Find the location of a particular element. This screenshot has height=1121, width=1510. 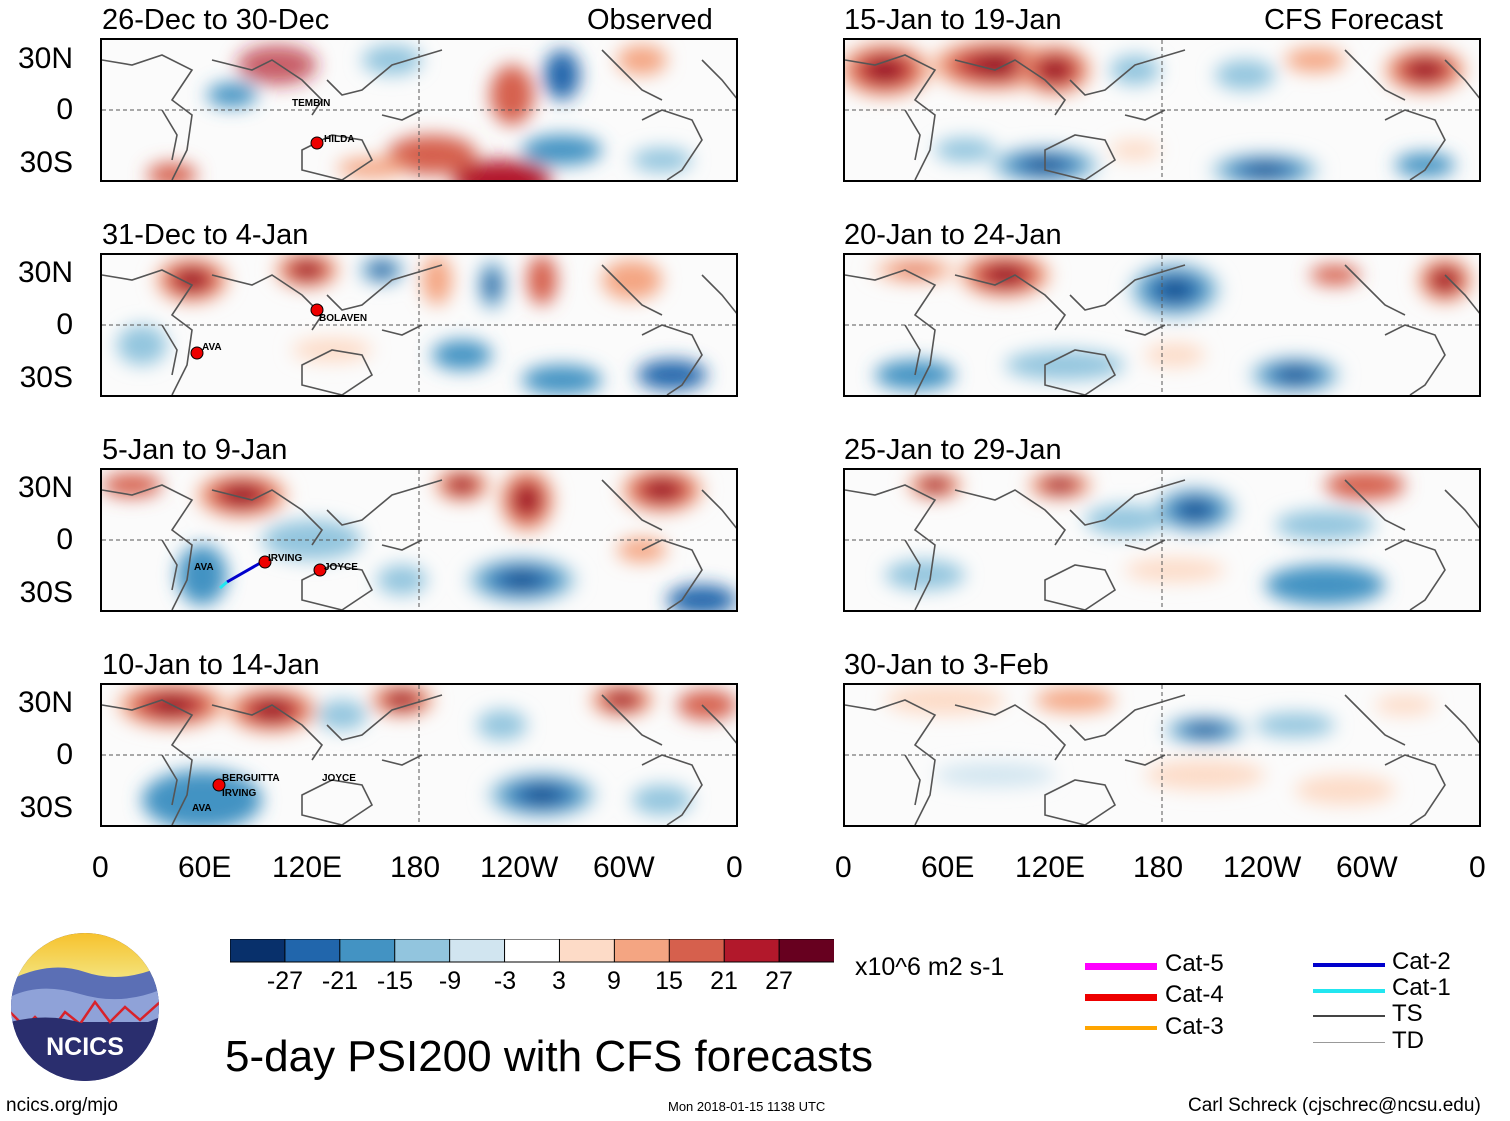

panel-title-fc-1: 15-Jan to 19-Jan is located at coordinates (953, 20).